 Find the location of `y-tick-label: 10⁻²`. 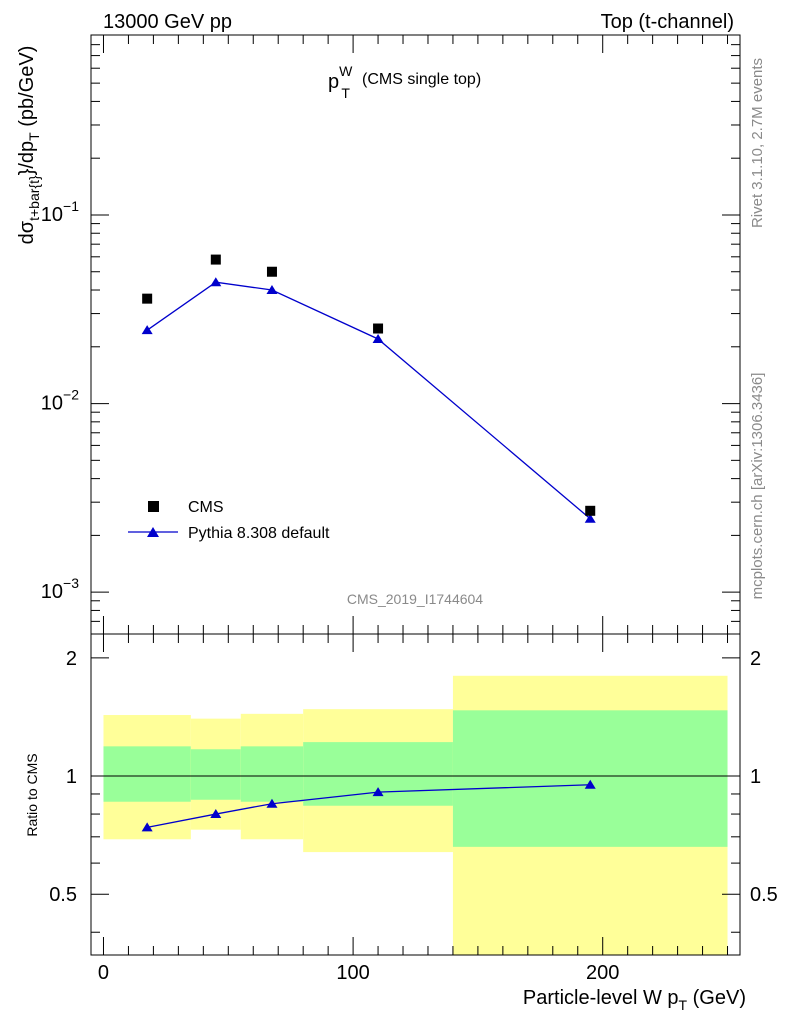

y-tick-label: 10⁻² is located at coordinates (60, 401).